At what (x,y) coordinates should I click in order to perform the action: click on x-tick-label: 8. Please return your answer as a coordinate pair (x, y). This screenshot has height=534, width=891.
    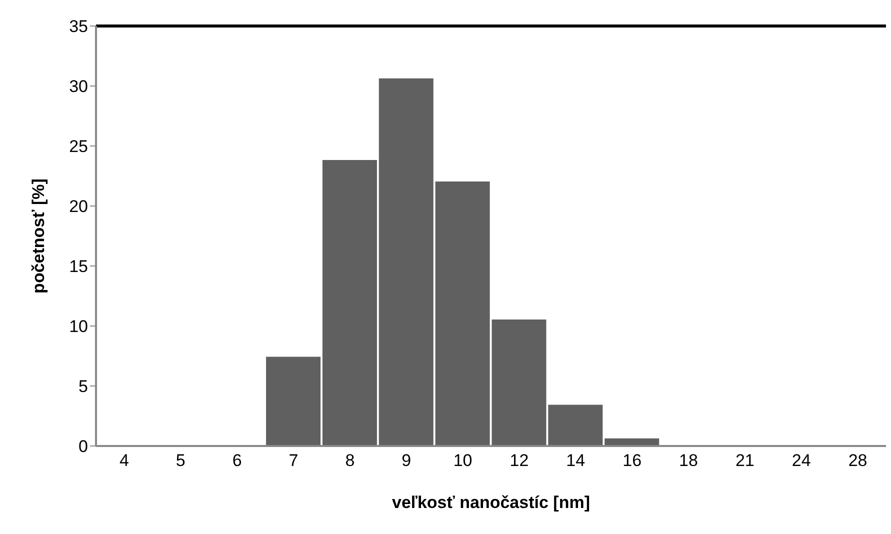
    Looking at the image, I should click on (350, 460).